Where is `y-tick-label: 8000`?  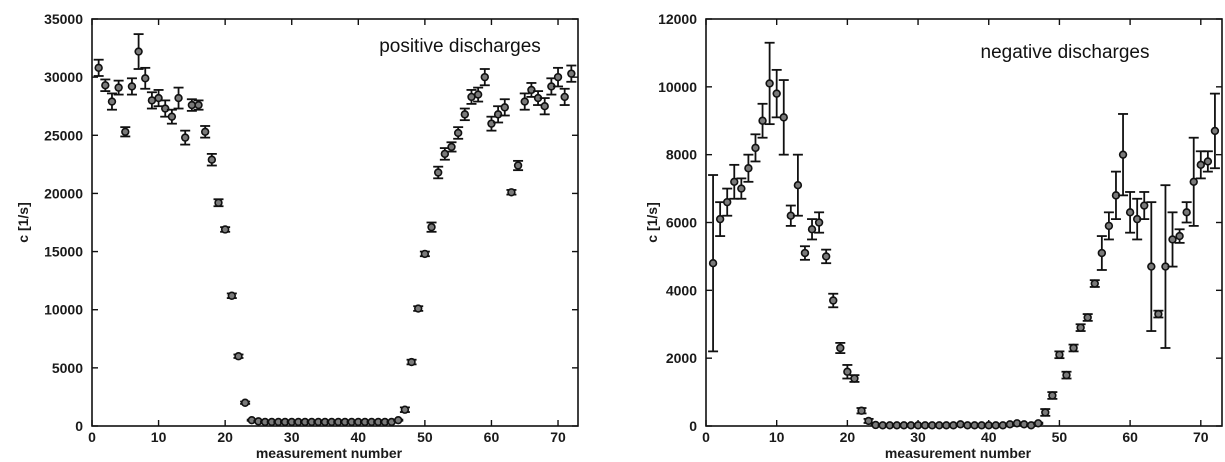 y-tick-label: 8000 is located at coordinates (681, 155).